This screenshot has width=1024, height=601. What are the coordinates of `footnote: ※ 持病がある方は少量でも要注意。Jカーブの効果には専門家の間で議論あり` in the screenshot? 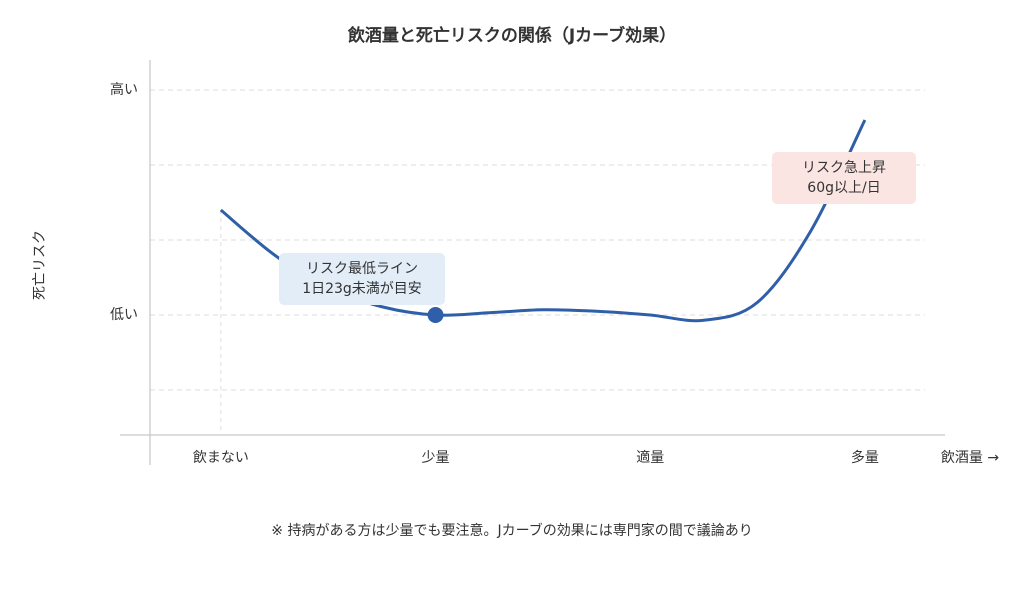 It's located at (511, 530).